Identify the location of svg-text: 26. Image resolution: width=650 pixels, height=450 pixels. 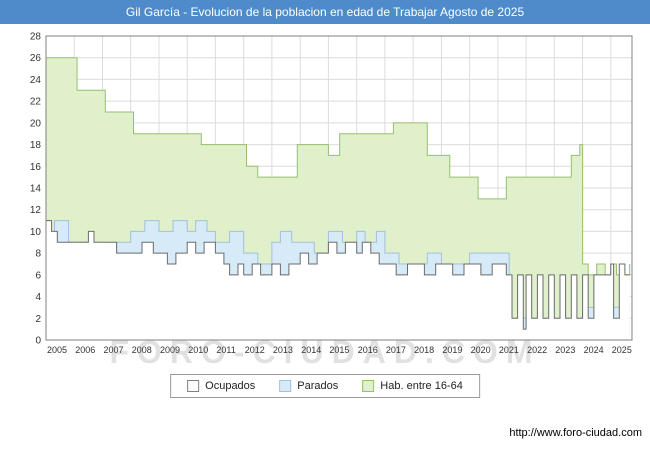
(36, 58).